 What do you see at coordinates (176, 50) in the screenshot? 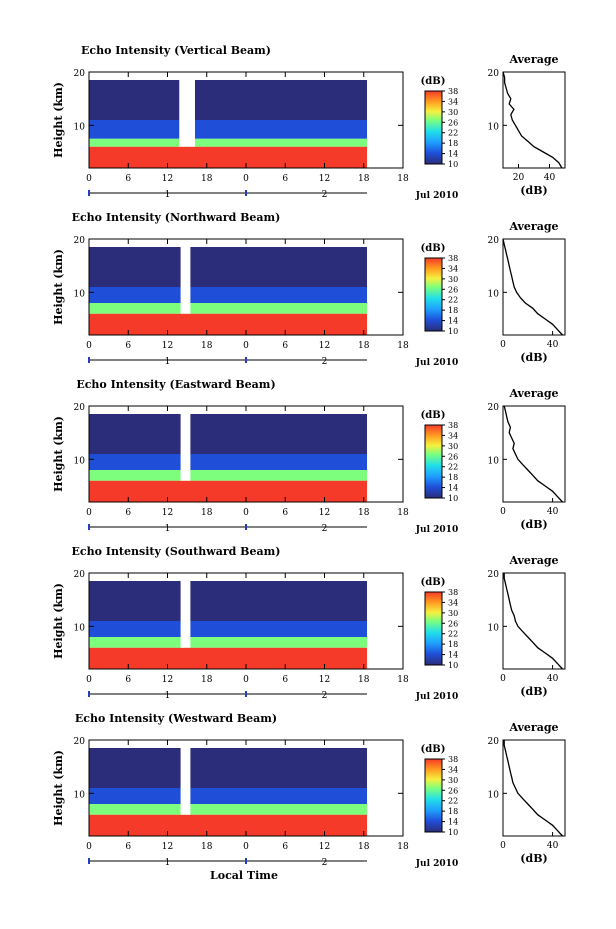
I see `panel-title: Echo Intensity (Vertical Beam)` at bounding box center [176, 50].